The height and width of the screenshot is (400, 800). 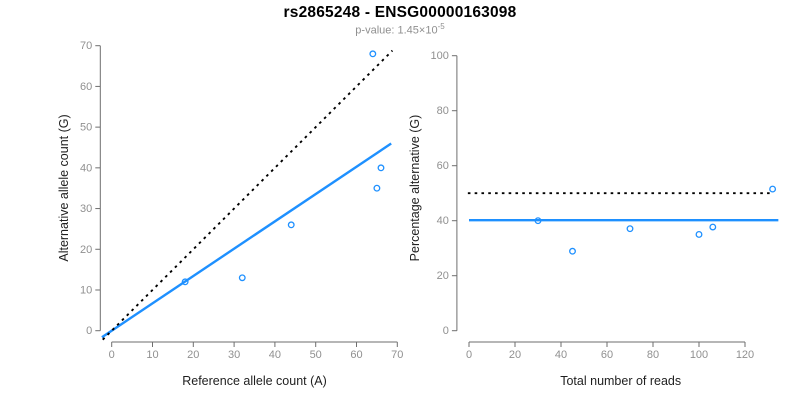 What do you see at coordinates (400, 12) in the screenshot?
I see `plot-title: rs2865248 - ENSG00000163098` at bounding box center [400, 12].